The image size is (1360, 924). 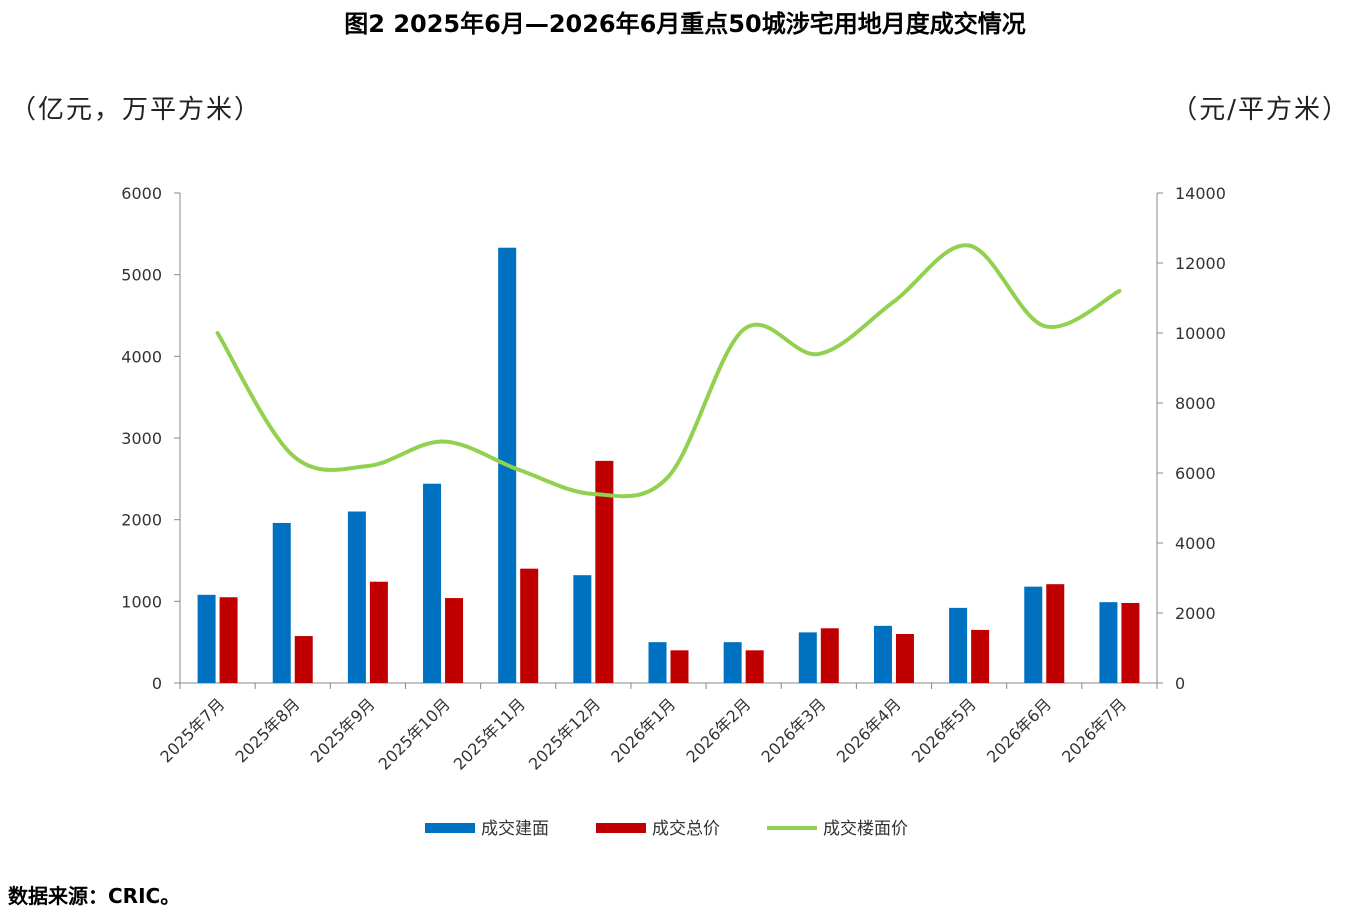 I want to click on y2-tick-label: 12000, so click(x=1200, y=263).